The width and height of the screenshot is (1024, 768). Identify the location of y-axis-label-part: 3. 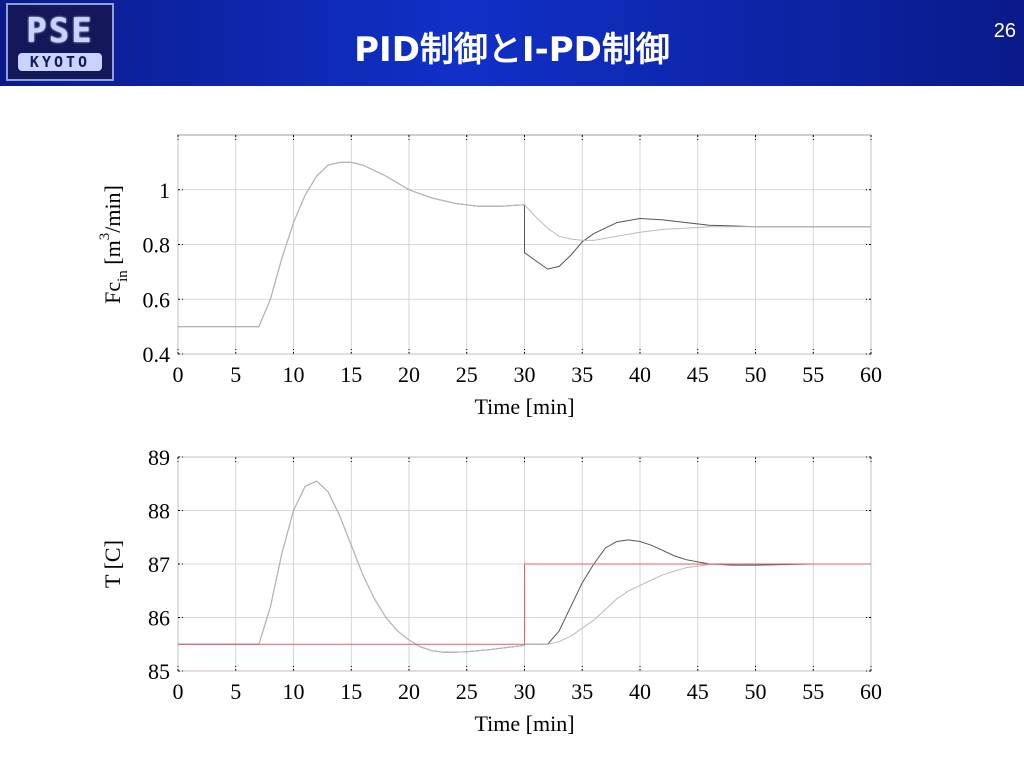
(105, 237).